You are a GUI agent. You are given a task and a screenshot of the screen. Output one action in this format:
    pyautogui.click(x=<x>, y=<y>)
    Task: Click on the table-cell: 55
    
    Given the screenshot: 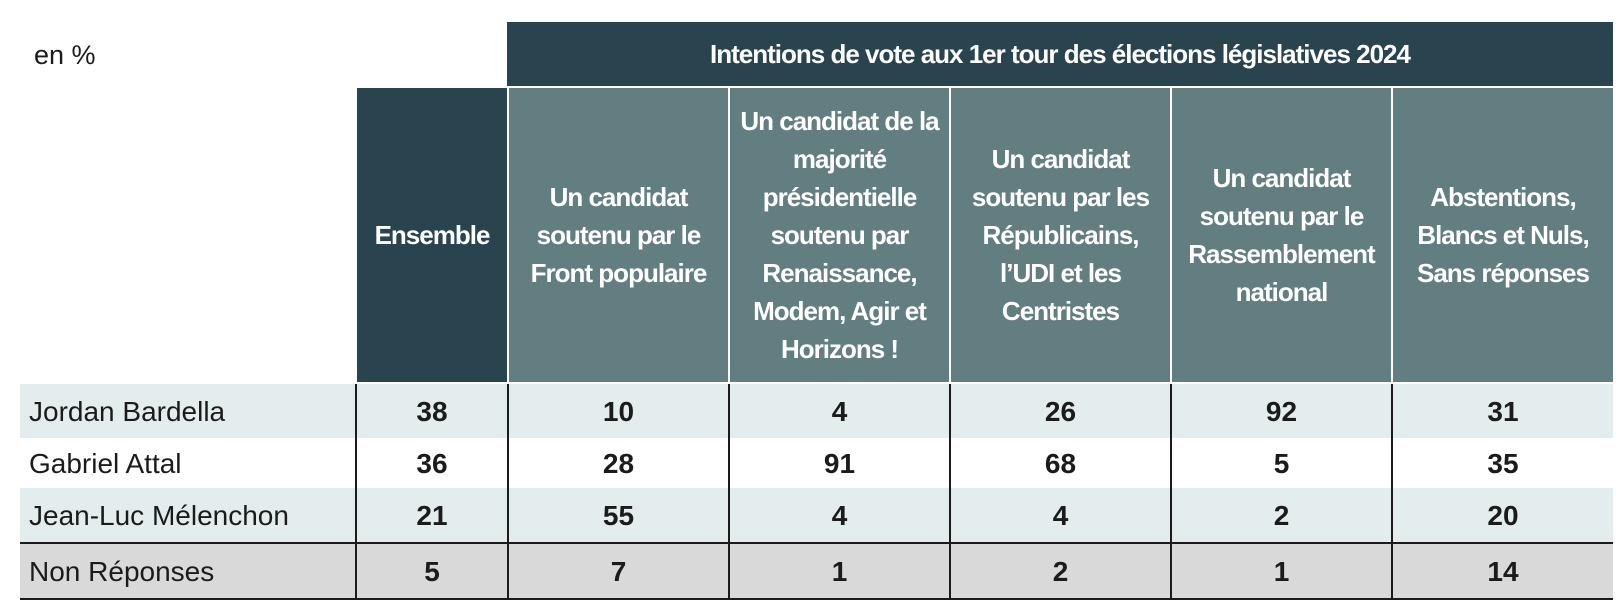 What is the action you would take?
    pyautogui.click(x=618, y=515)
    